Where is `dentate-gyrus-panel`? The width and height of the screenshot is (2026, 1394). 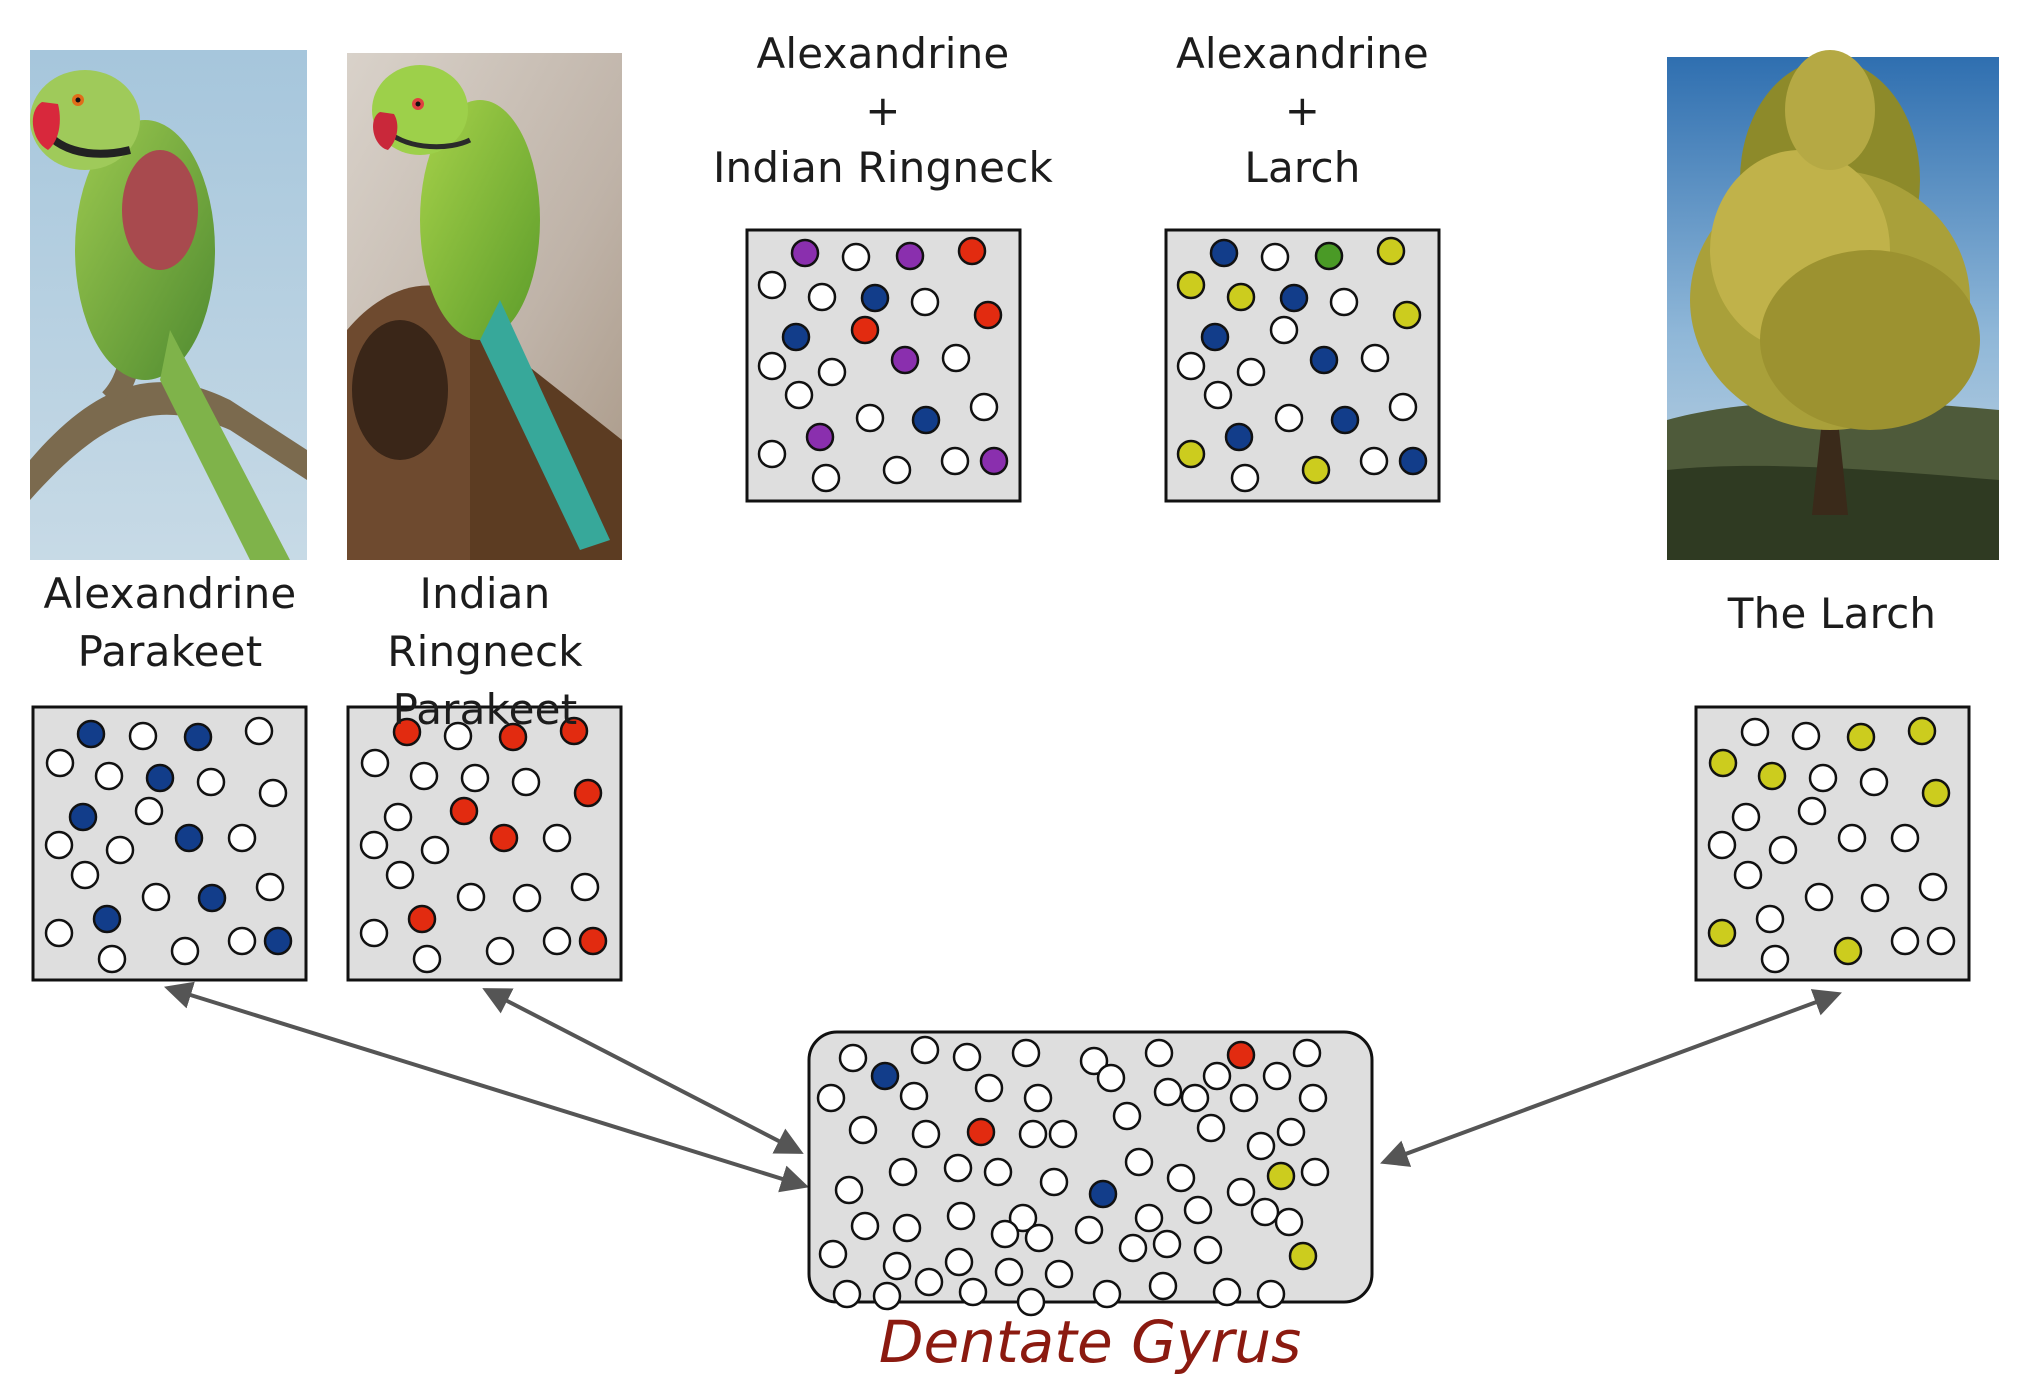 dentate-gyrus-panel is located at coordinates (1090, 1173).